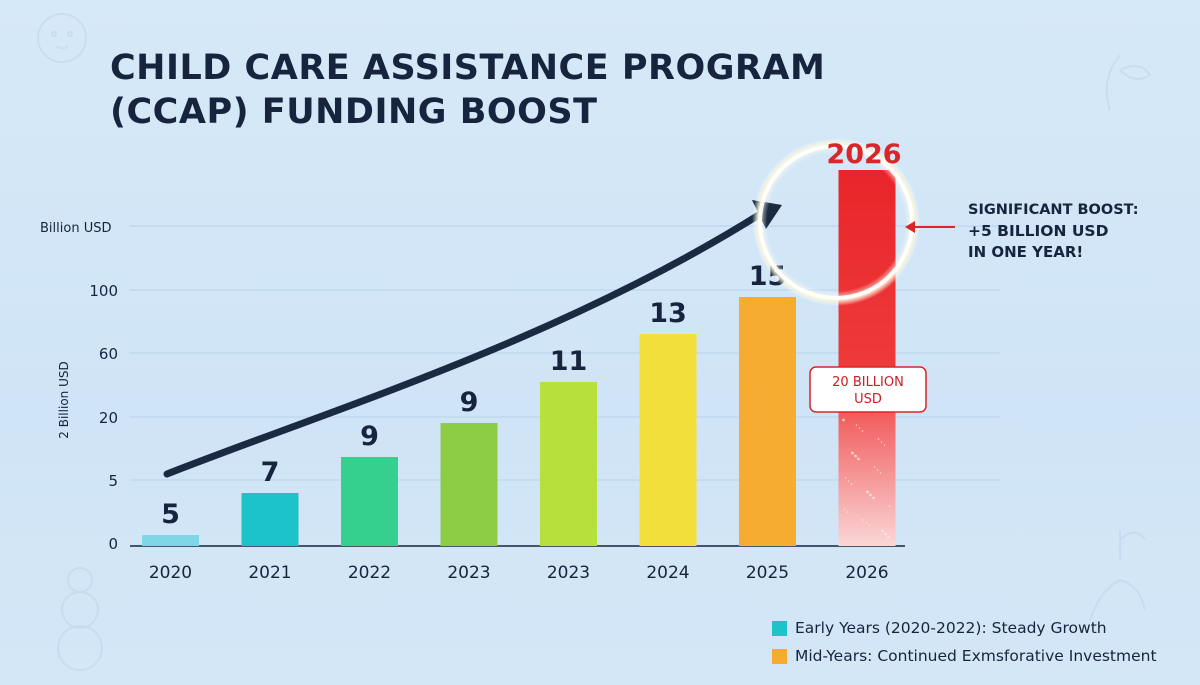  Describe the element at coordinates (1053, 210) in the screenshot. I see `annotation-line-1: SIGNIFICANT BOOST:` at that location.